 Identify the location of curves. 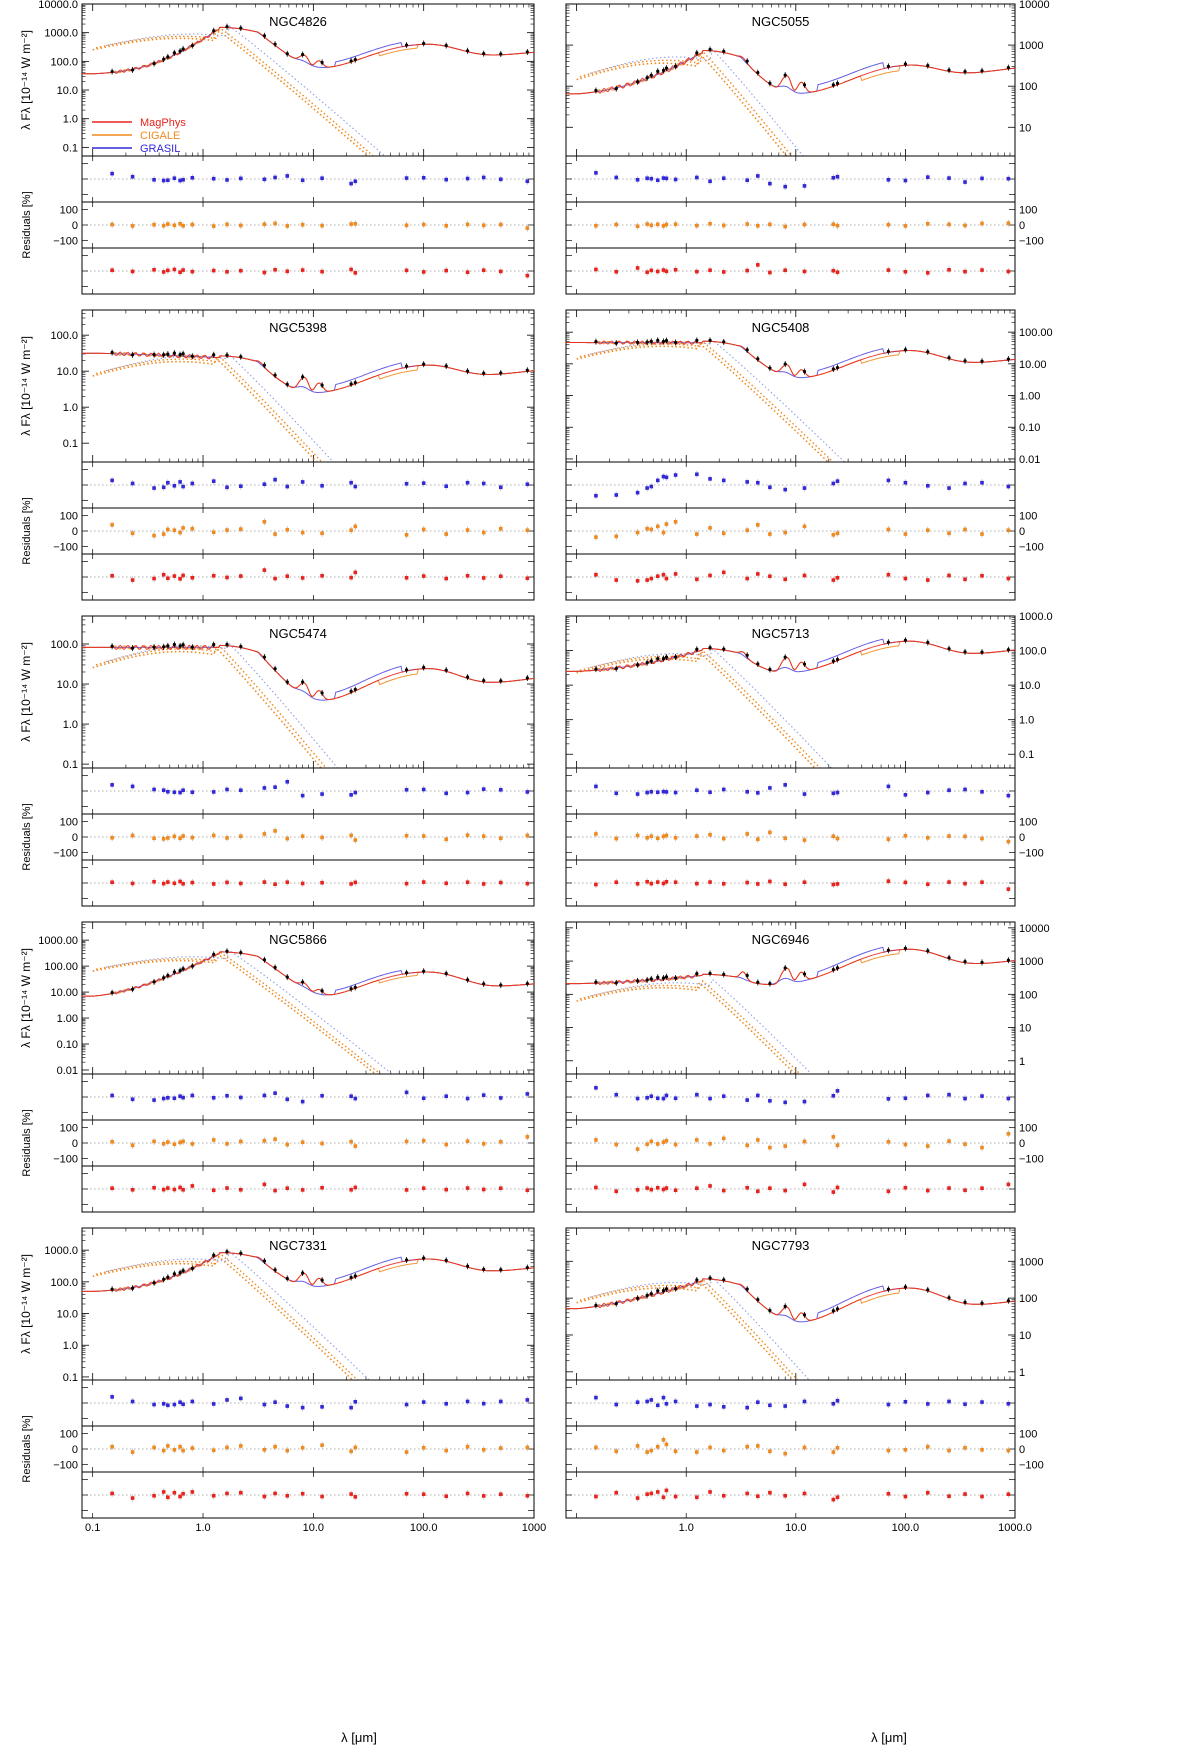
(790, 1009).